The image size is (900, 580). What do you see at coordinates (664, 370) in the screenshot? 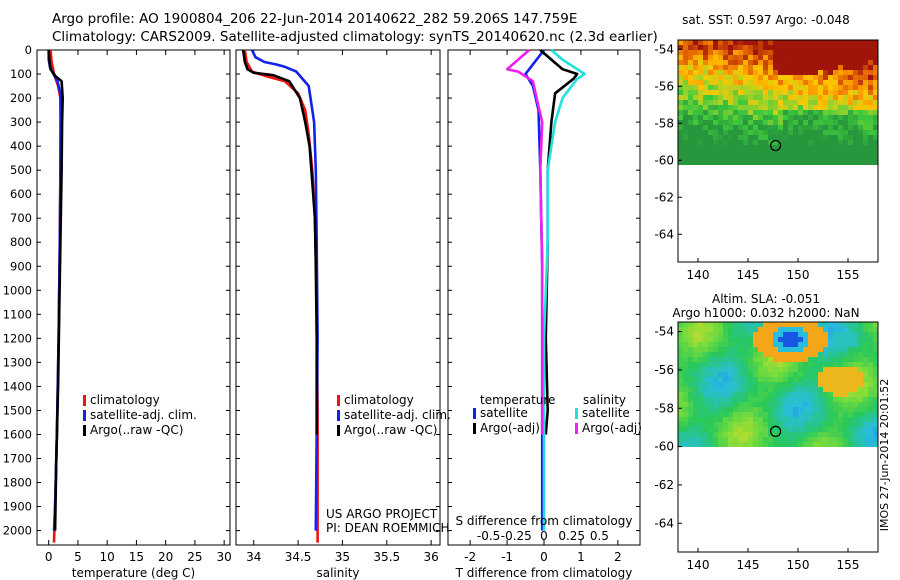
I see `sla-map-ytick-label: -56` at bounding box center [664, 370].